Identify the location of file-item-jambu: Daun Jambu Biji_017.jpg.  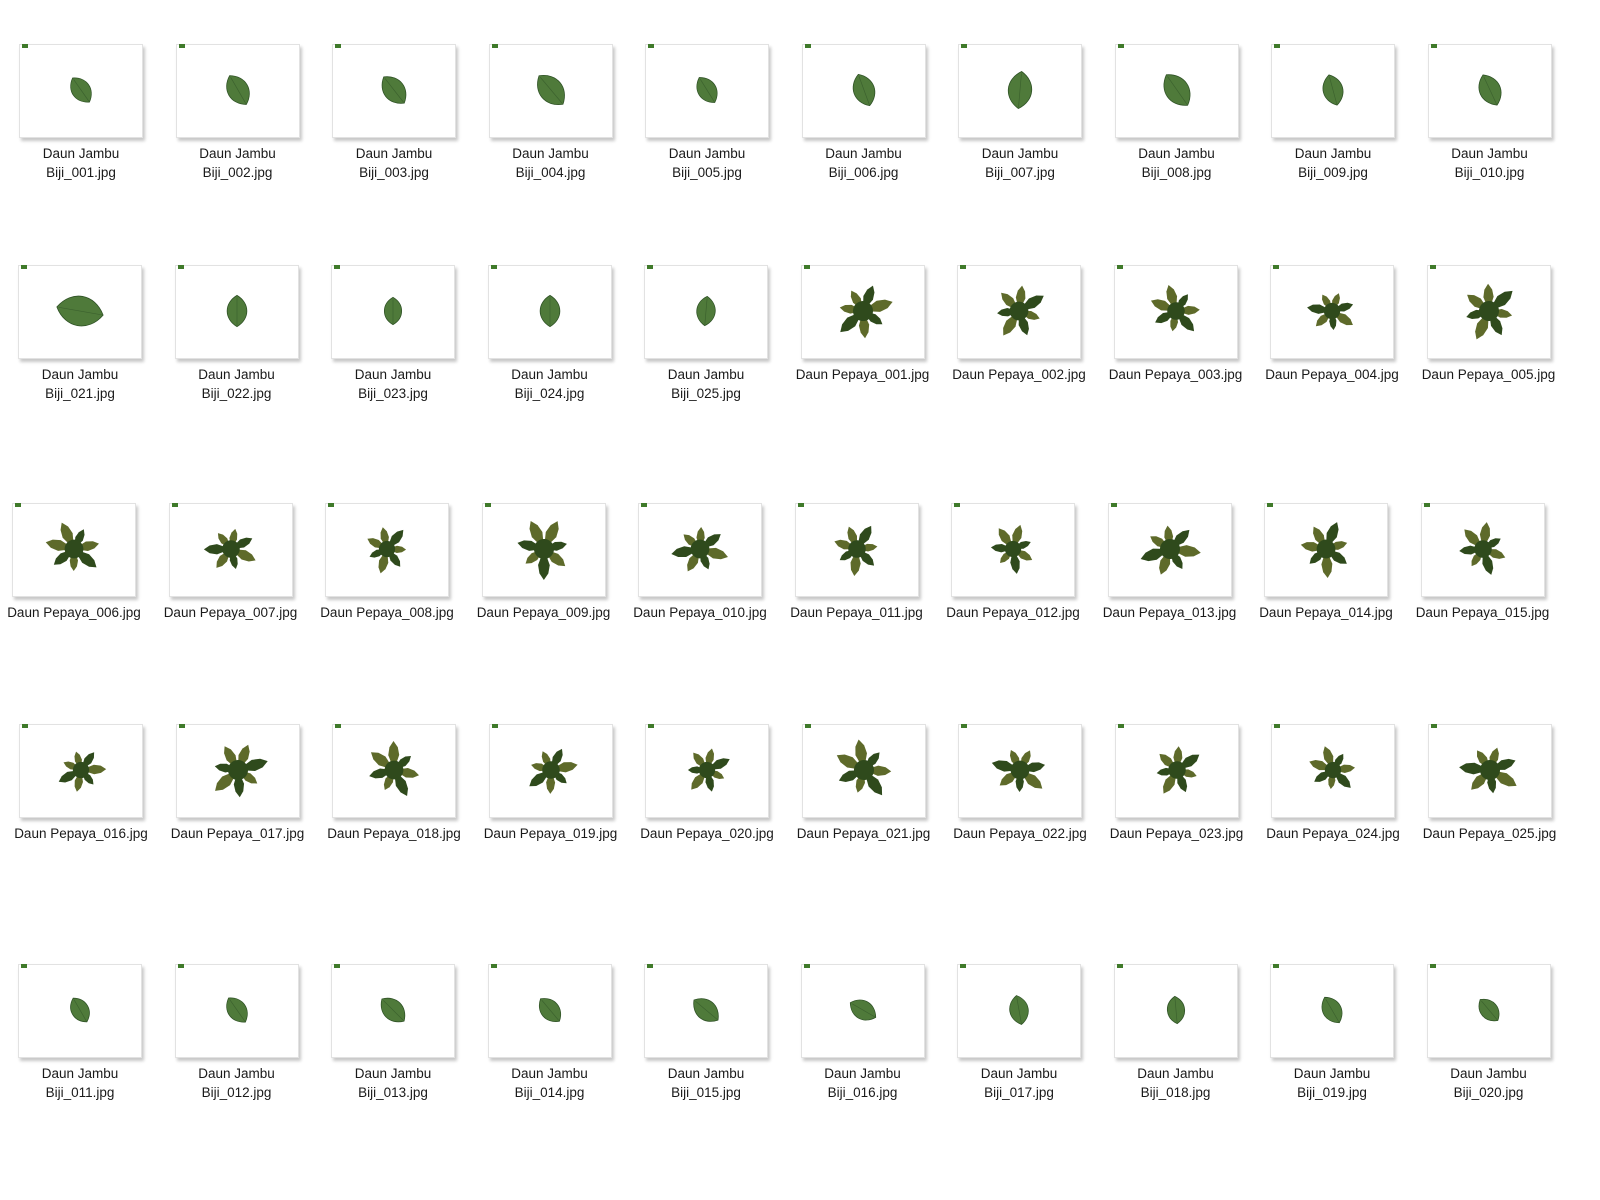
(1019, 1039).